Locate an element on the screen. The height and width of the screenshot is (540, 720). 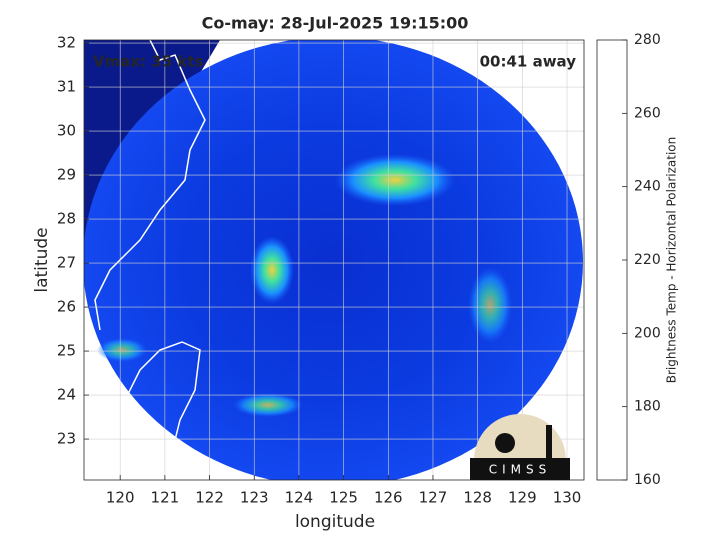
x-tick-label: 126 is located at coordinates (388, 498).